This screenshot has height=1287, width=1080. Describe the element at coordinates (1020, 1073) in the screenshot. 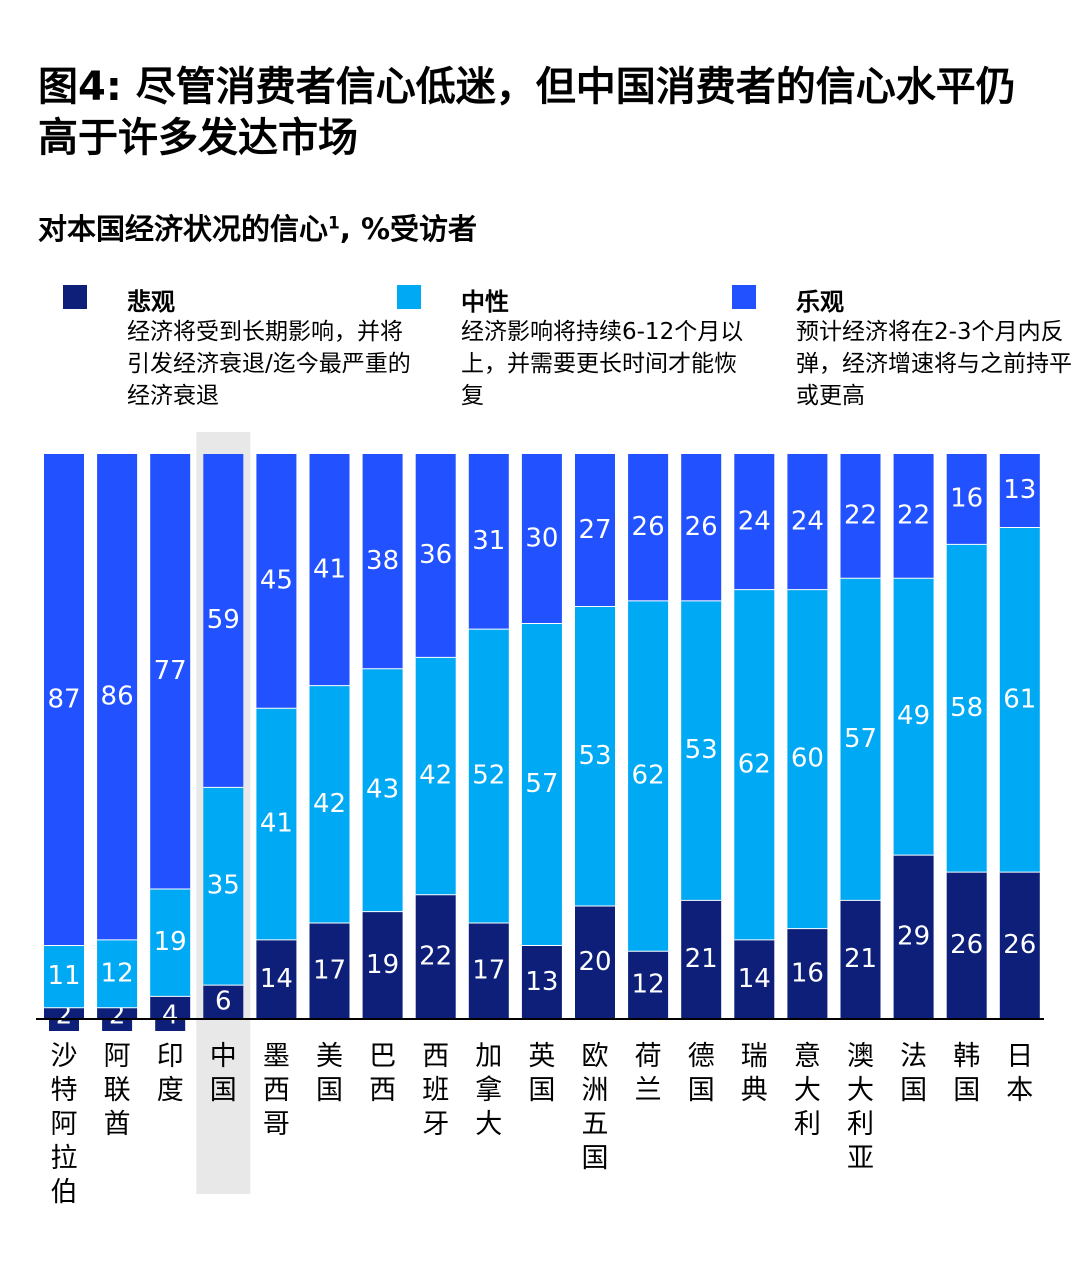

I see `category-label: 日本` at that location.